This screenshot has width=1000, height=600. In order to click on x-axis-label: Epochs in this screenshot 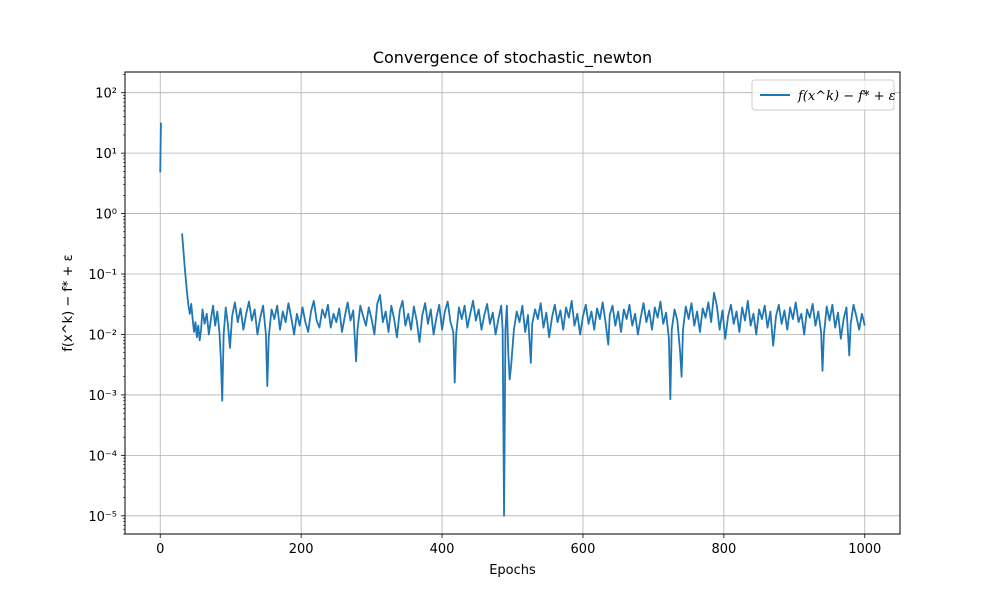, I will do `click(512, 570)`.